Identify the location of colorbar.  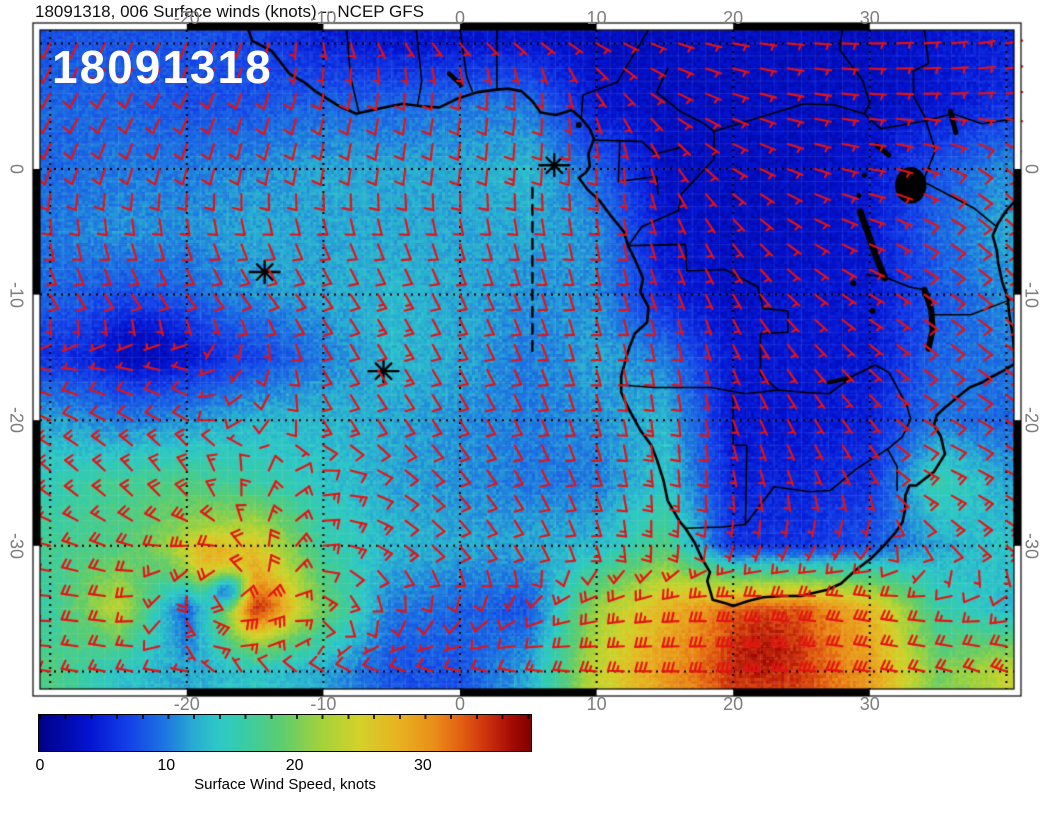
(285, 733).